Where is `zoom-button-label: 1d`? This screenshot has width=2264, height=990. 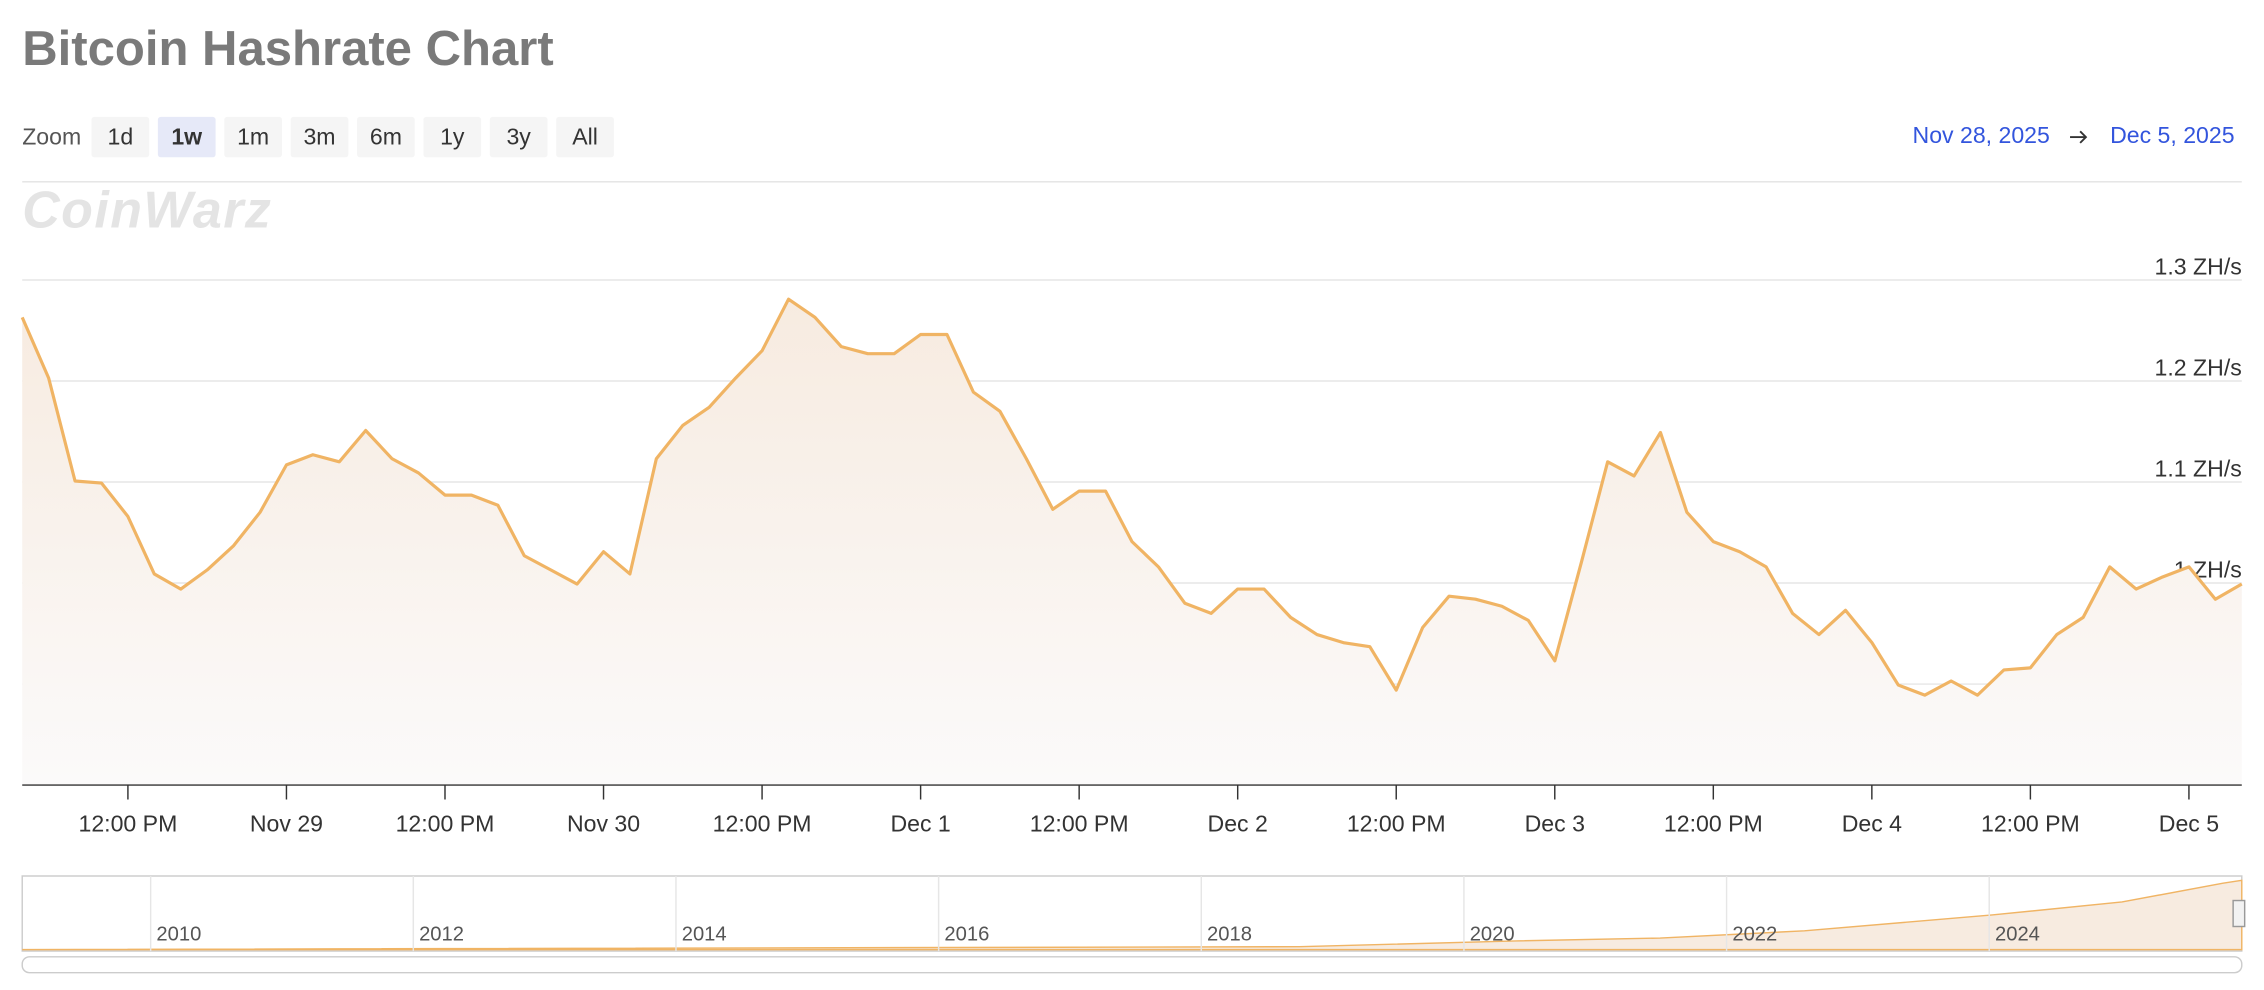 zoom-button-label: 1d is located at coordinates (121, 137).